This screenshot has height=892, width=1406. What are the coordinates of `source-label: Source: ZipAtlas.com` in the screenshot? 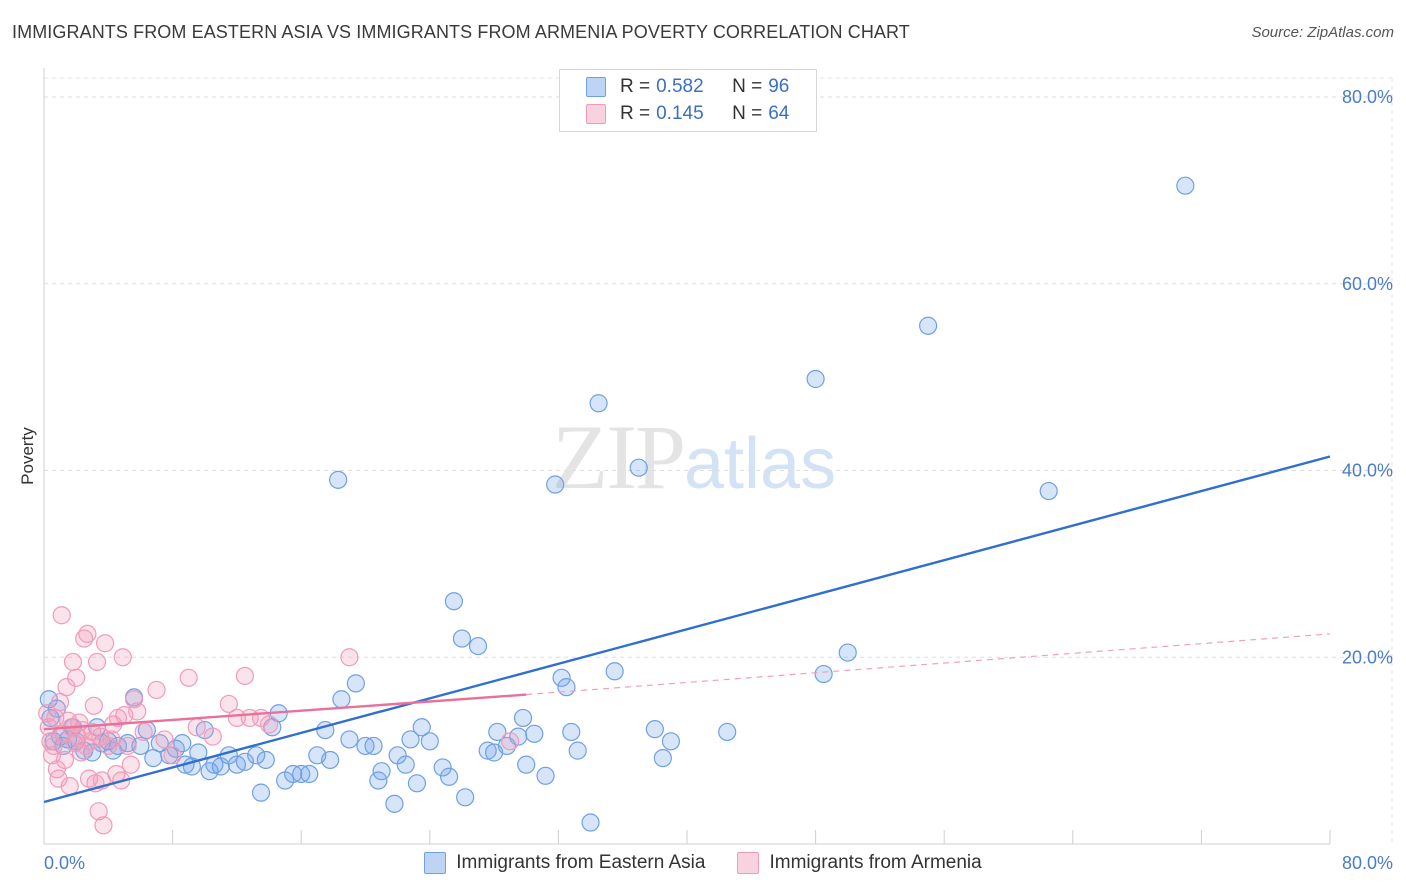 It's located at (1322, 32).